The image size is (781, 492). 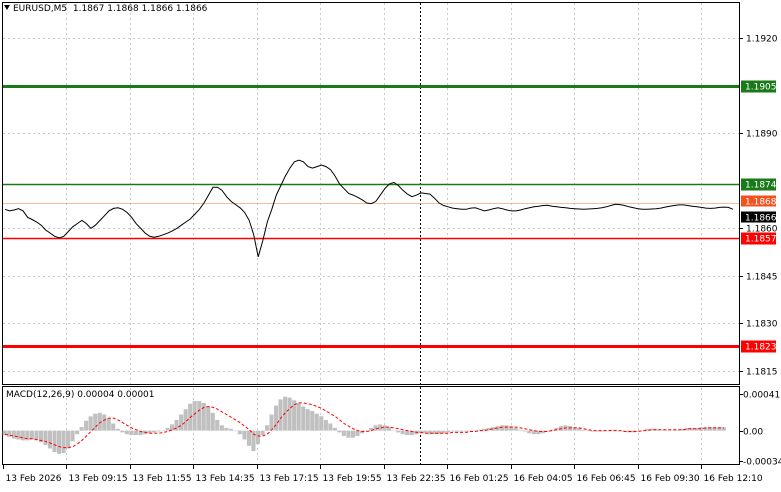 What do you see at coordinates (7, 7) in the screenshot?
I see `dropdown-triangle-icon` at bounding box center [7, 7].